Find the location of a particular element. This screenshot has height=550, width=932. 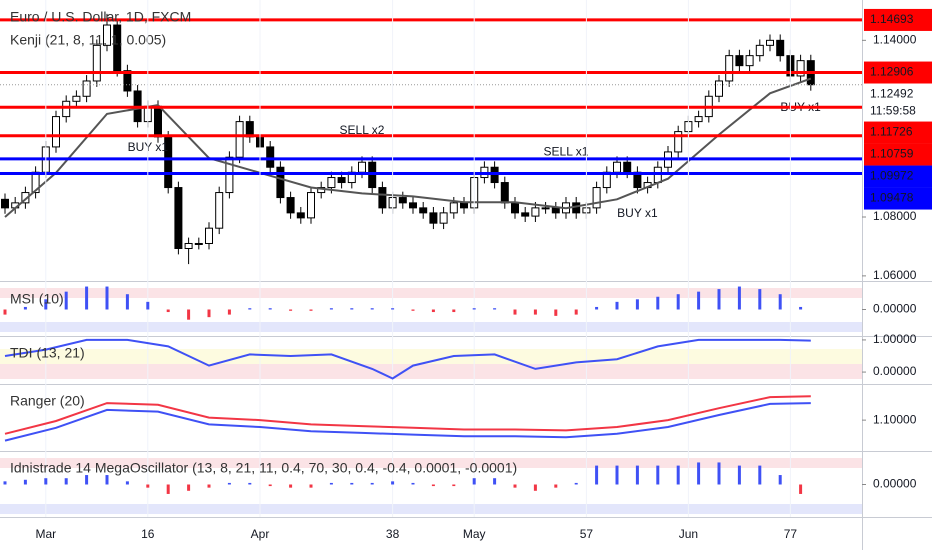

series-line is located at coordinates (407, 422).